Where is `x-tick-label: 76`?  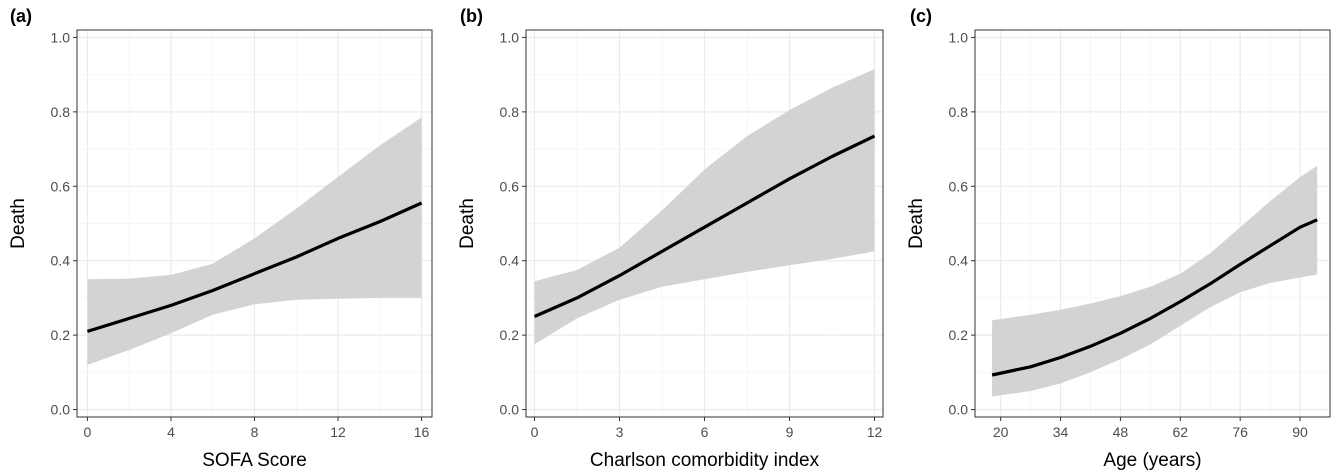
x-tick-label: 76 is located at coordinates (1240, 432).